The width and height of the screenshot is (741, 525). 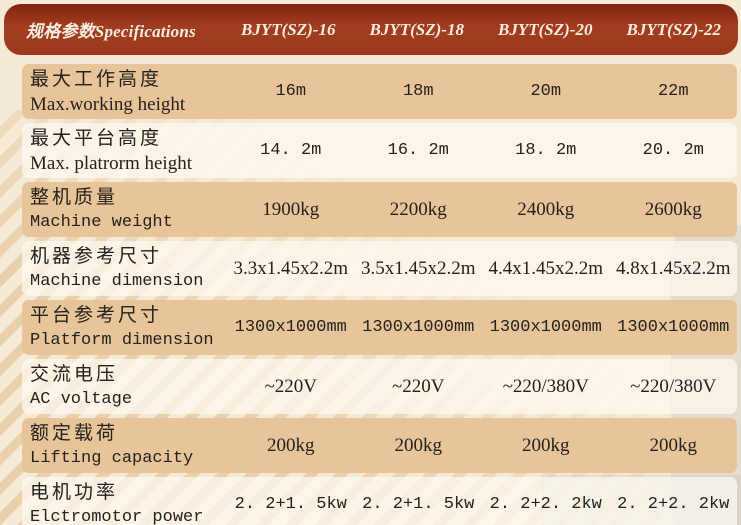 I want to click on spec-value: 2600kg, so click(x=673, y=209).